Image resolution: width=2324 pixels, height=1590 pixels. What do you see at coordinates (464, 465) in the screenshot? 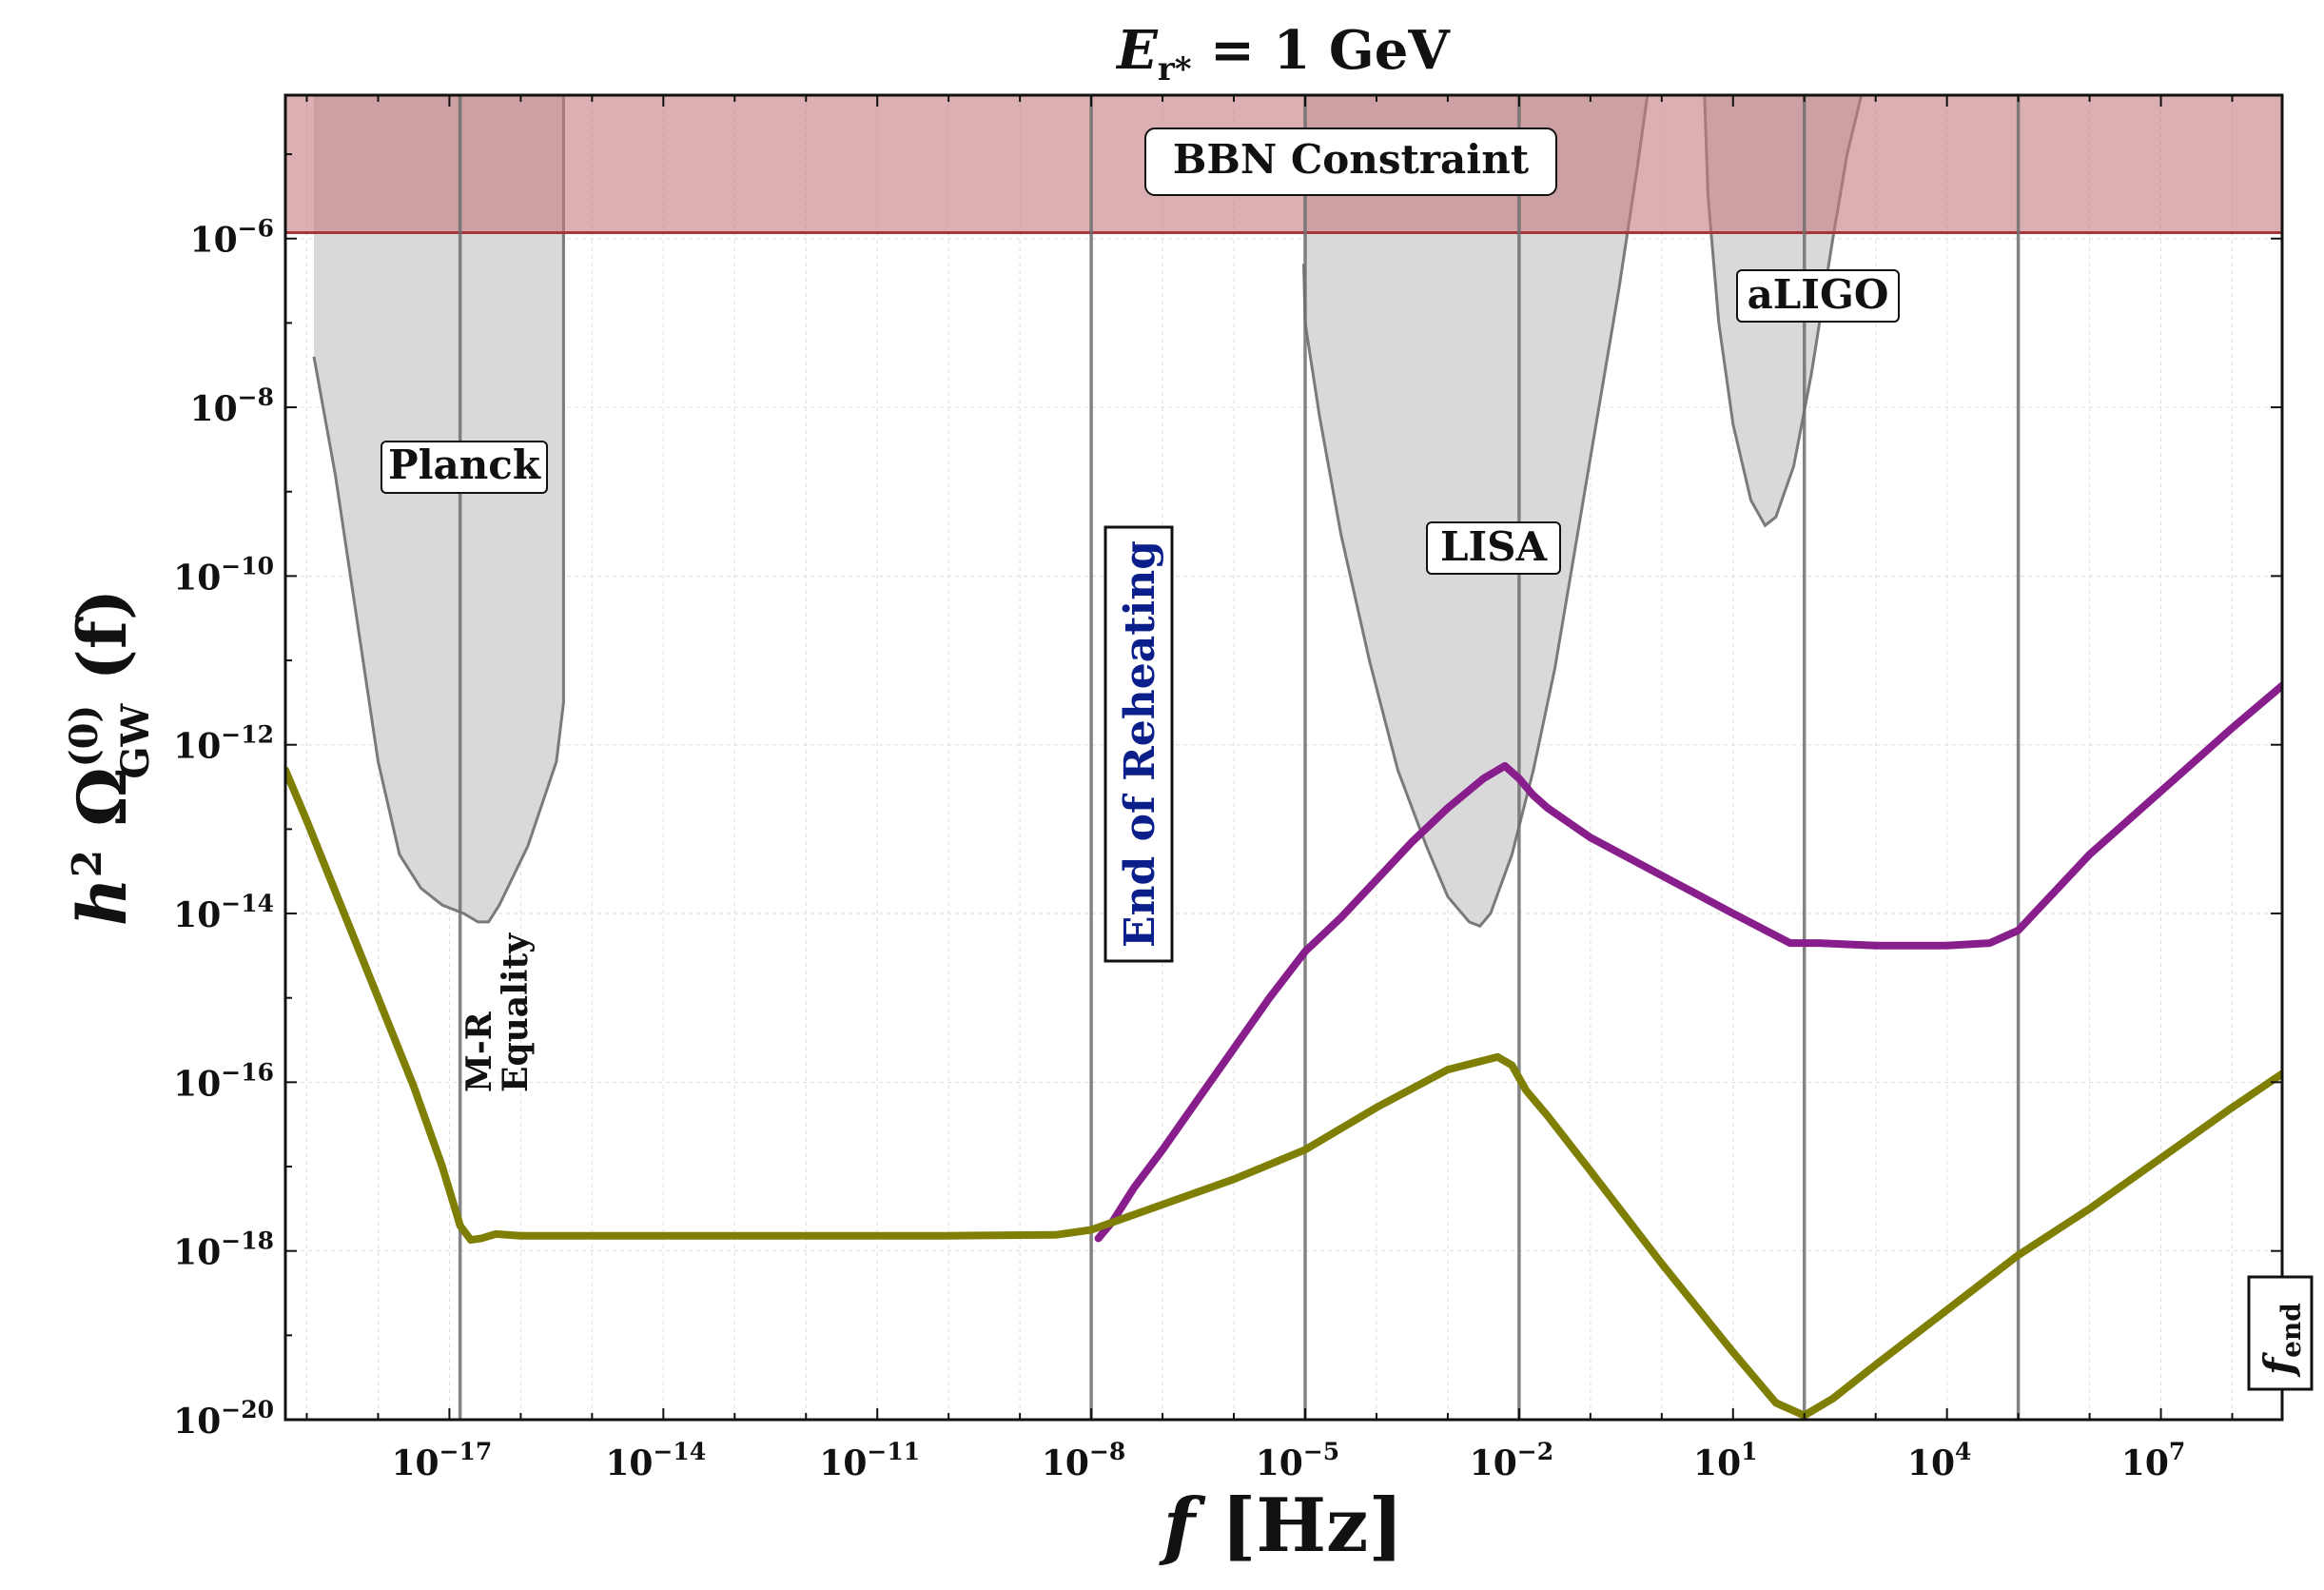
I see `planck-label: Planck` at bounding box center [464, 465].